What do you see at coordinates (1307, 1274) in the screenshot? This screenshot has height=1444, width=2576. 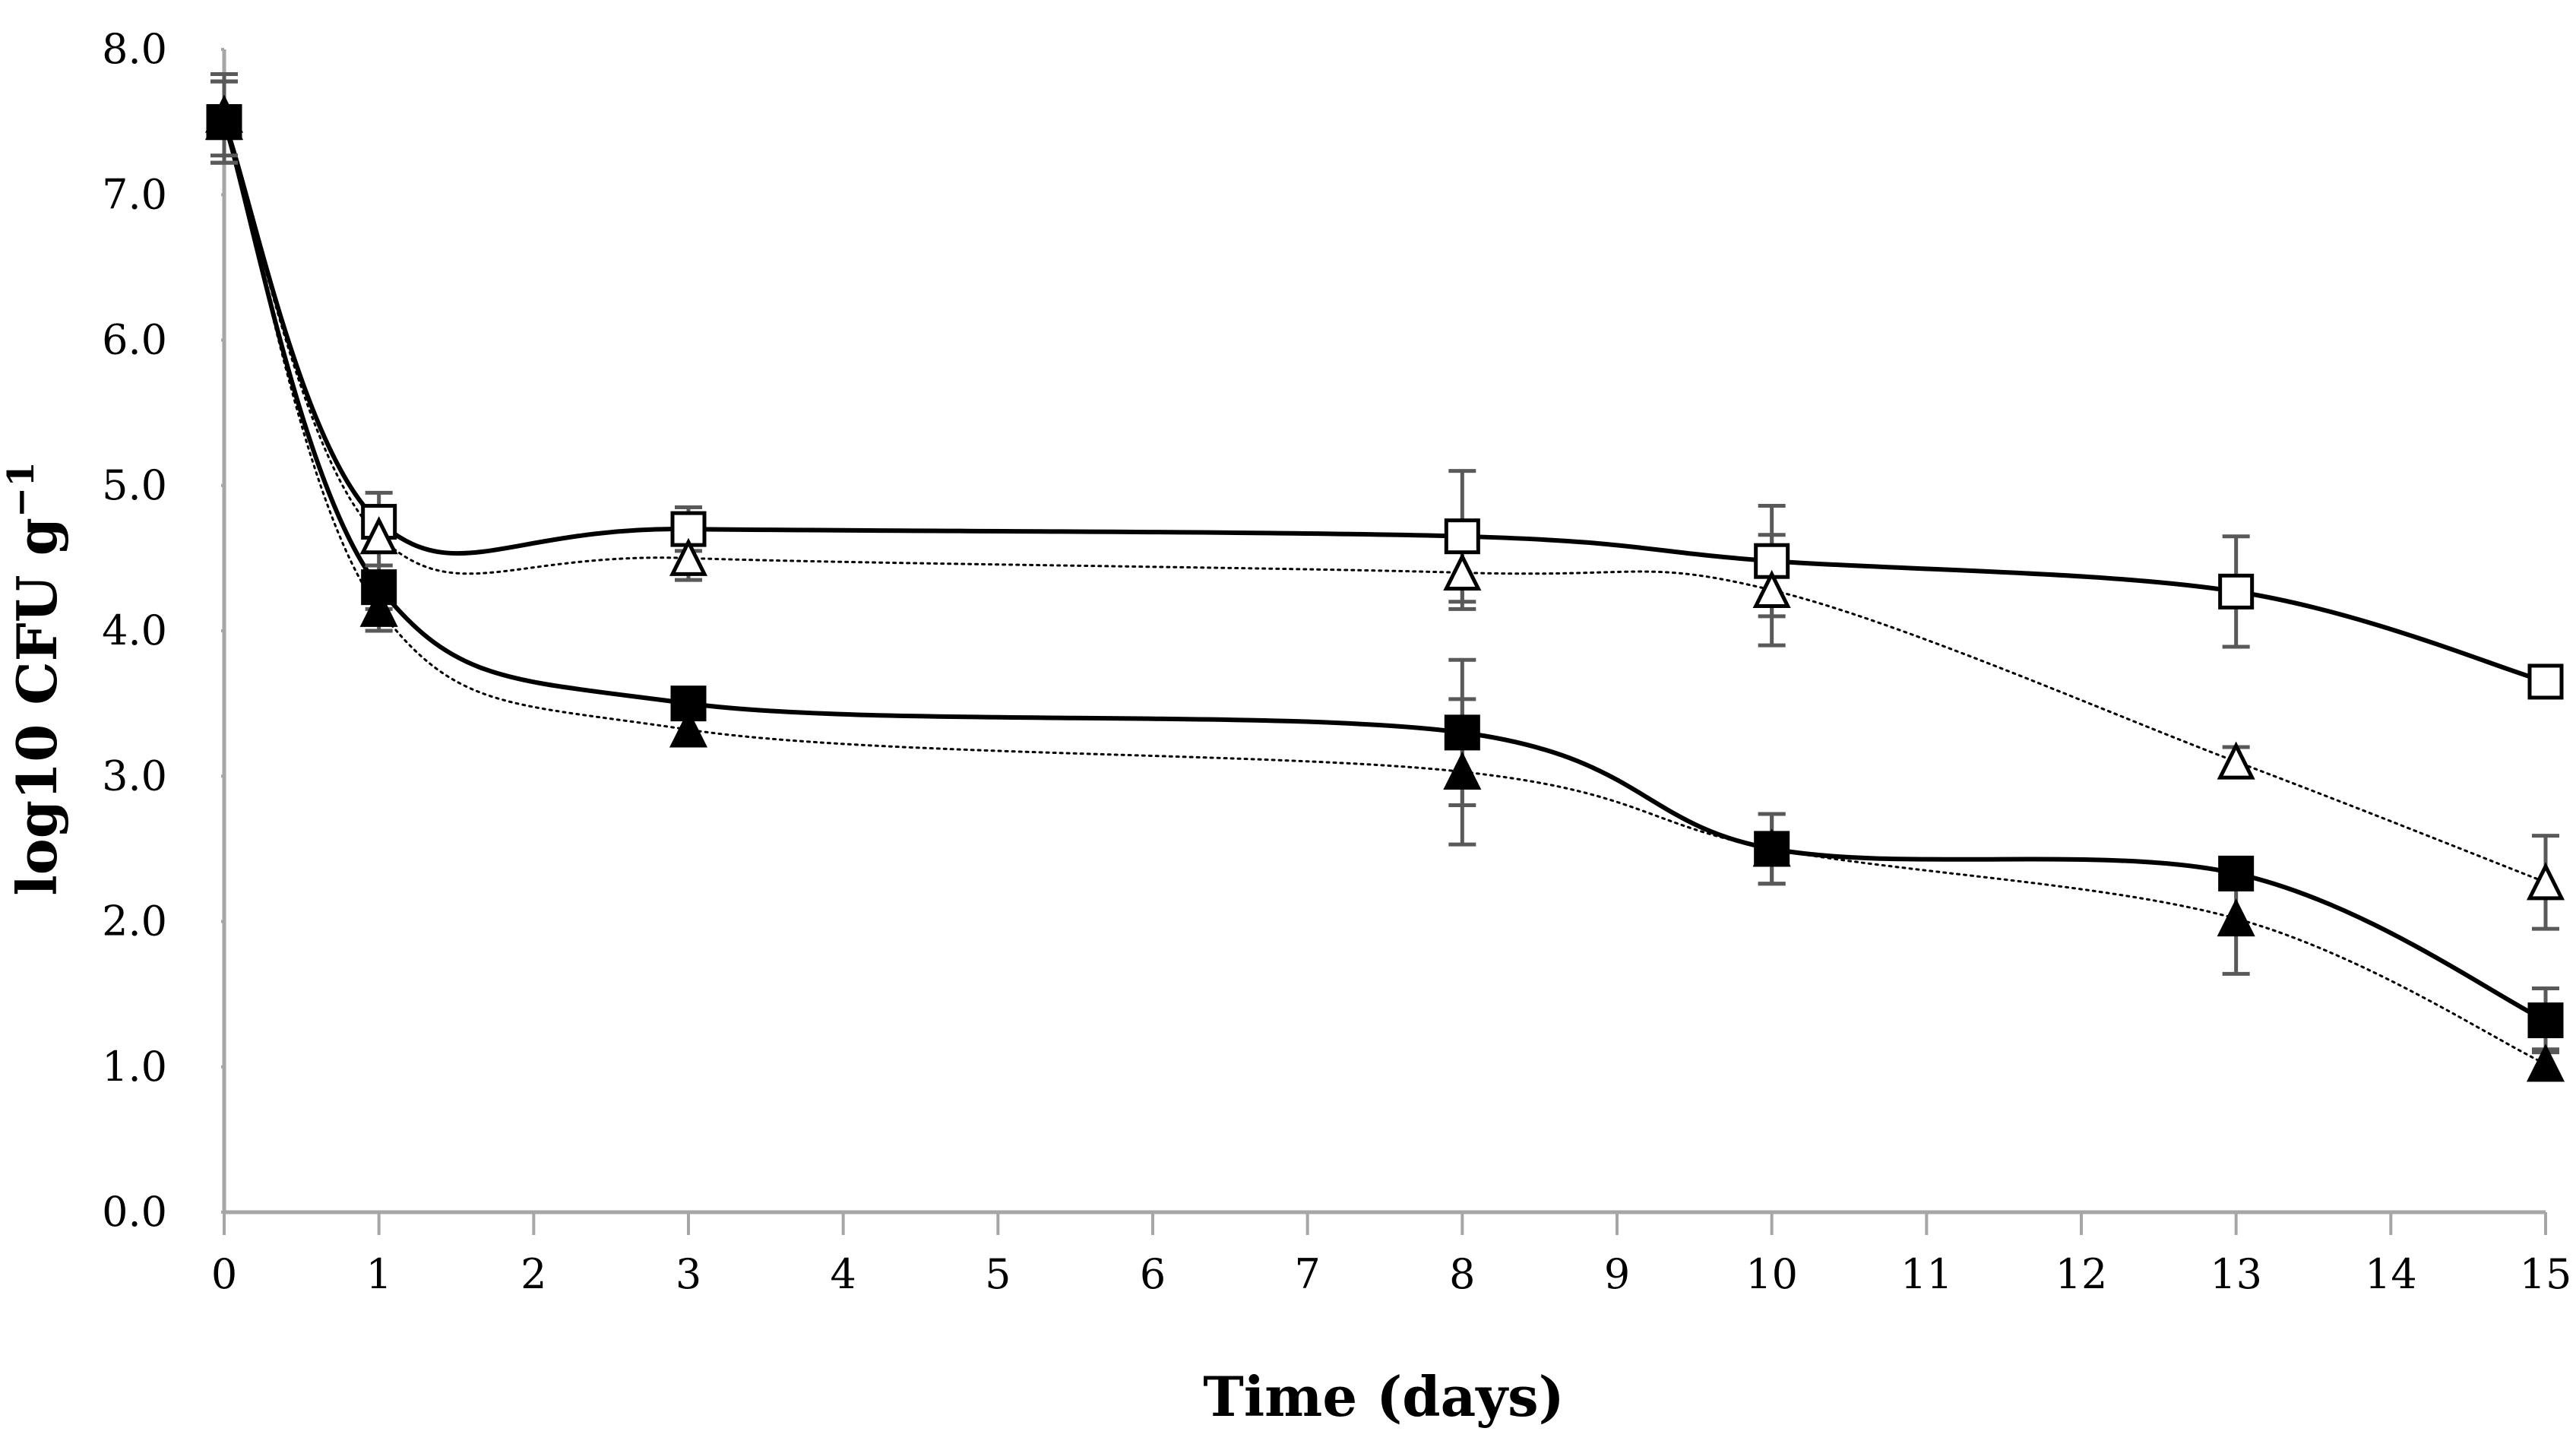 I see `x-tick-label: 7` at bounding box center [1307, 1274].